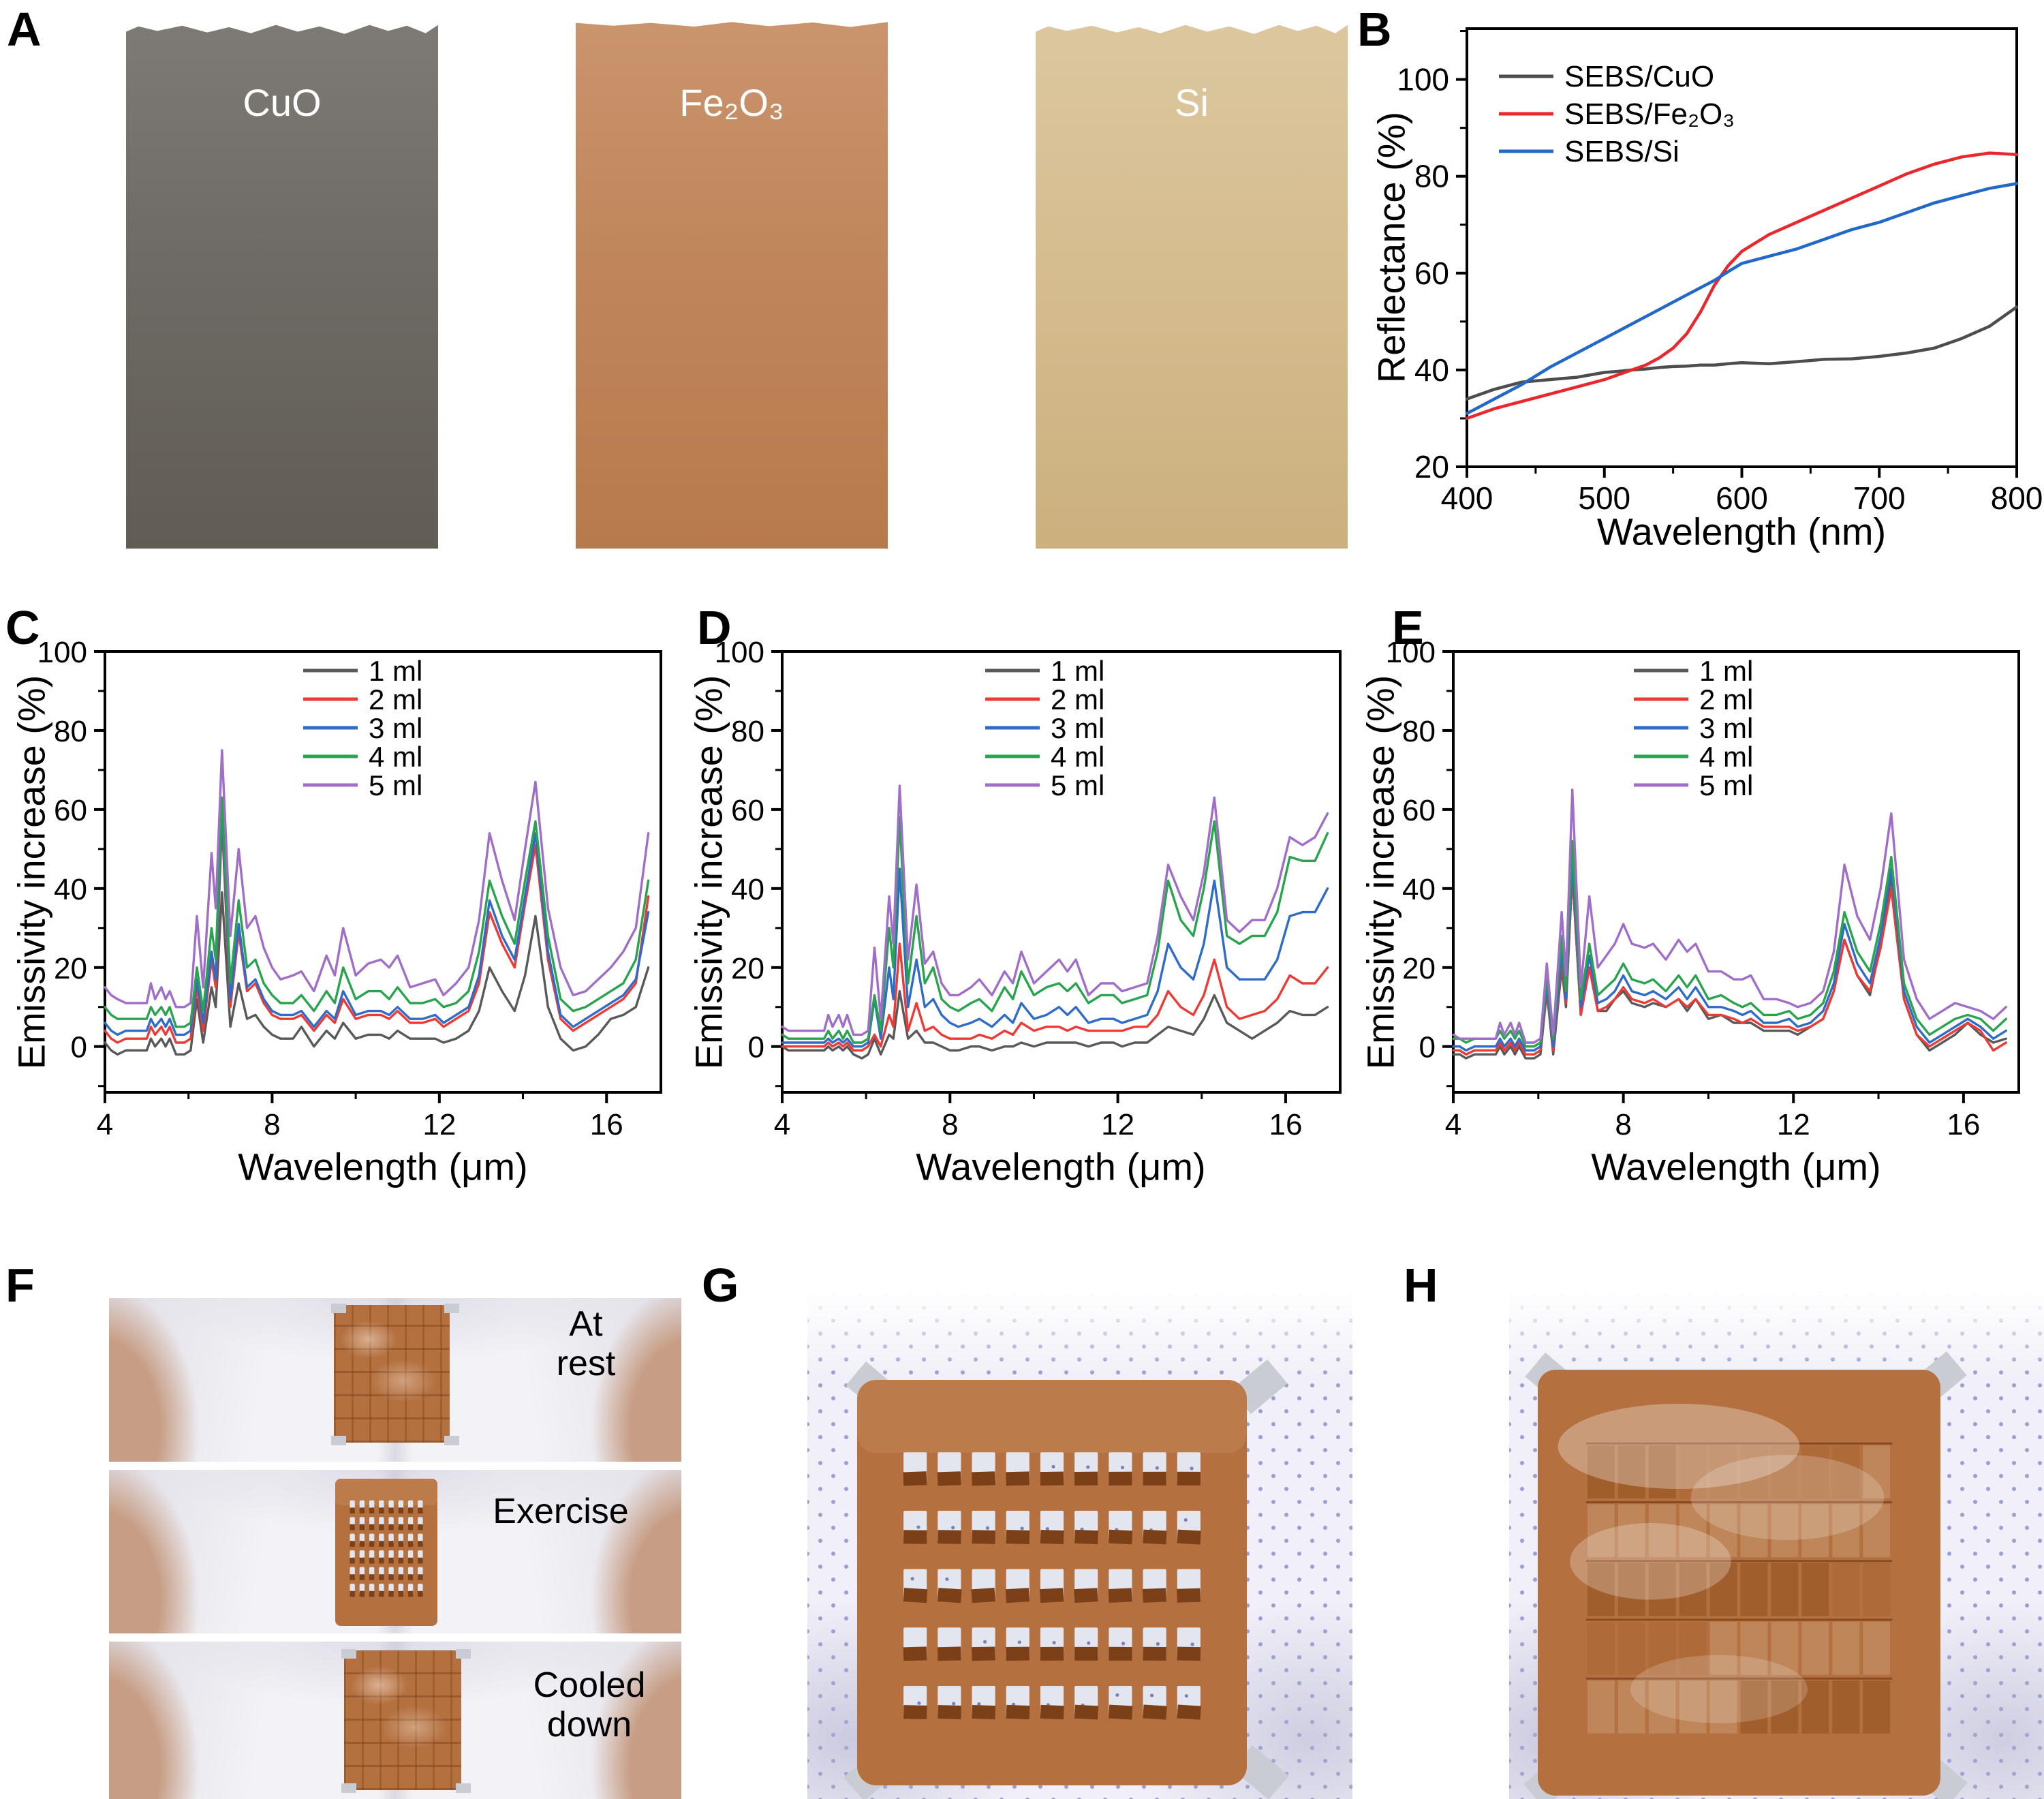 The height and width of the screenshot is (1799, 2044). What do you see at coordinates (1742, 498) in the screenshot?
I see `x-tick-label: 600` at bounding box center [1742, 498].